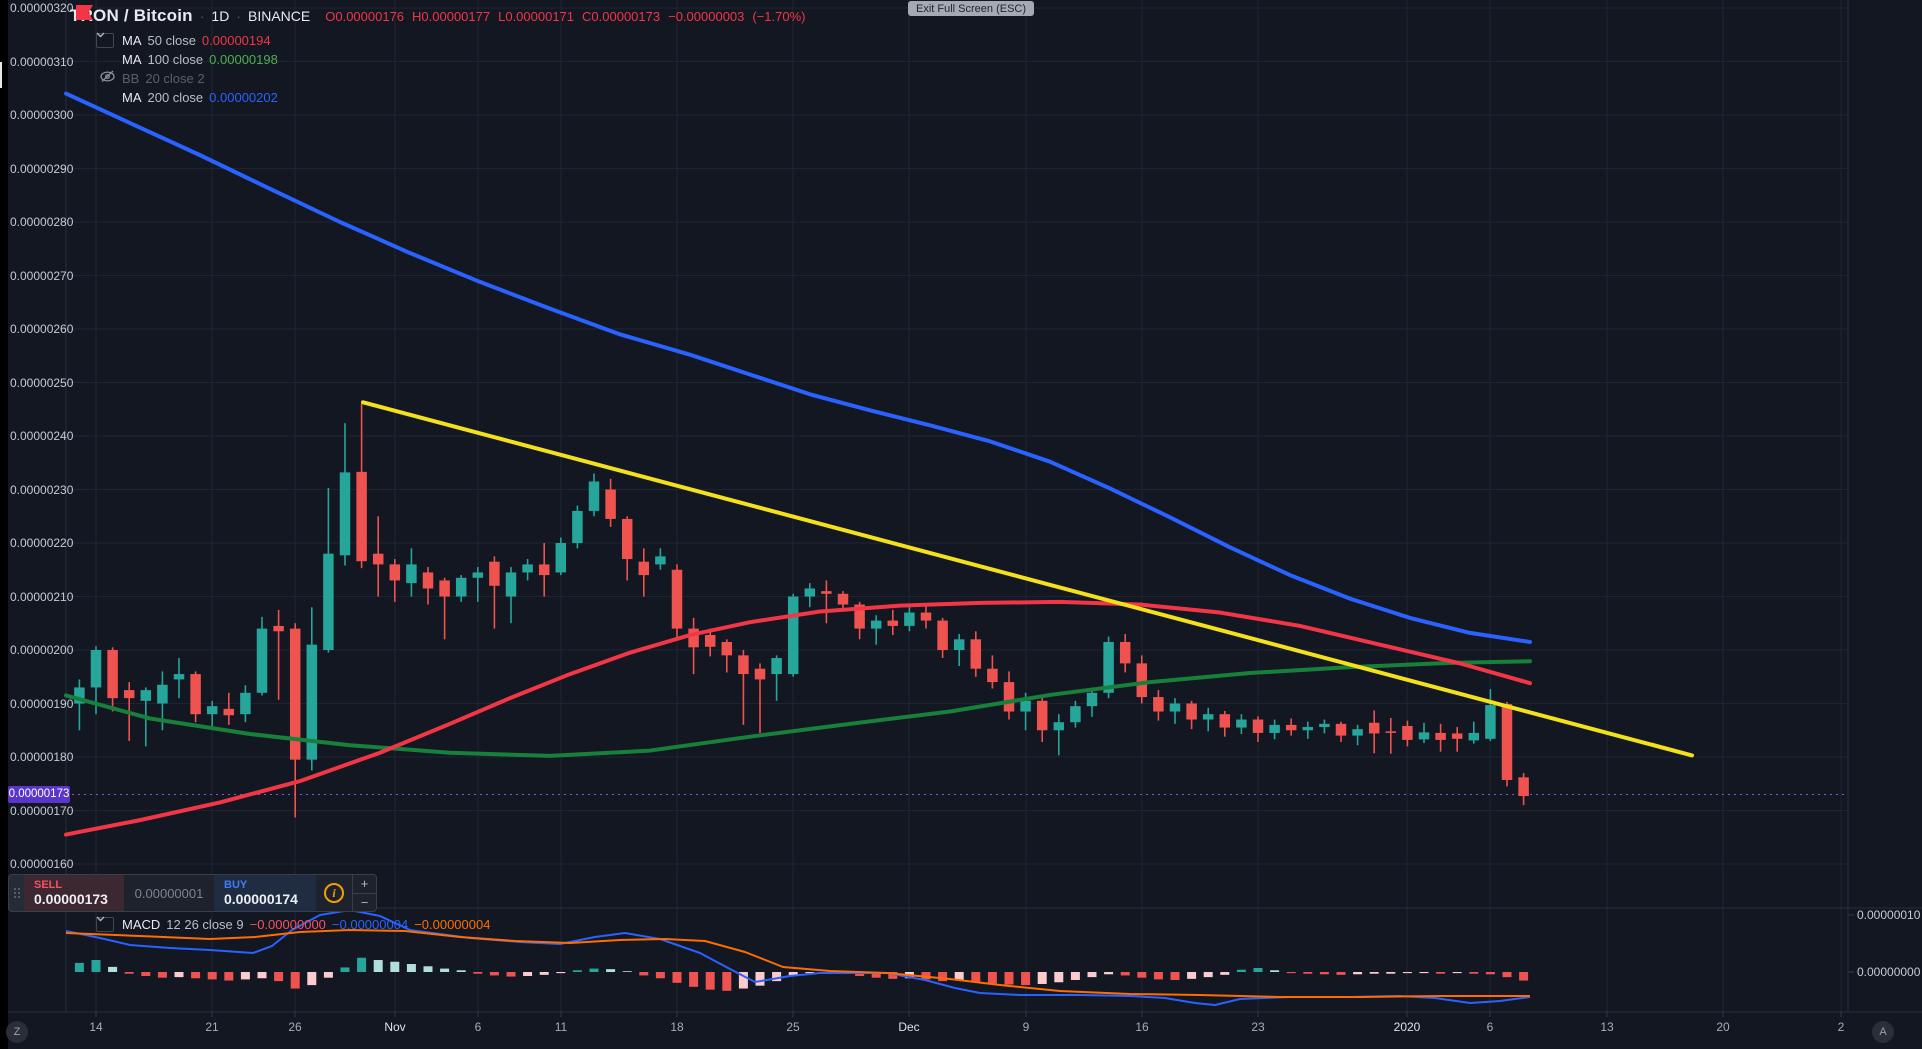 Image resolution: width=1922 pixels, height=1049 pixels. What do you see at coordinates (171, 40) in the screenshot?
I see `legend-row-0-params: 50 close` at bounding box center [171, 40].